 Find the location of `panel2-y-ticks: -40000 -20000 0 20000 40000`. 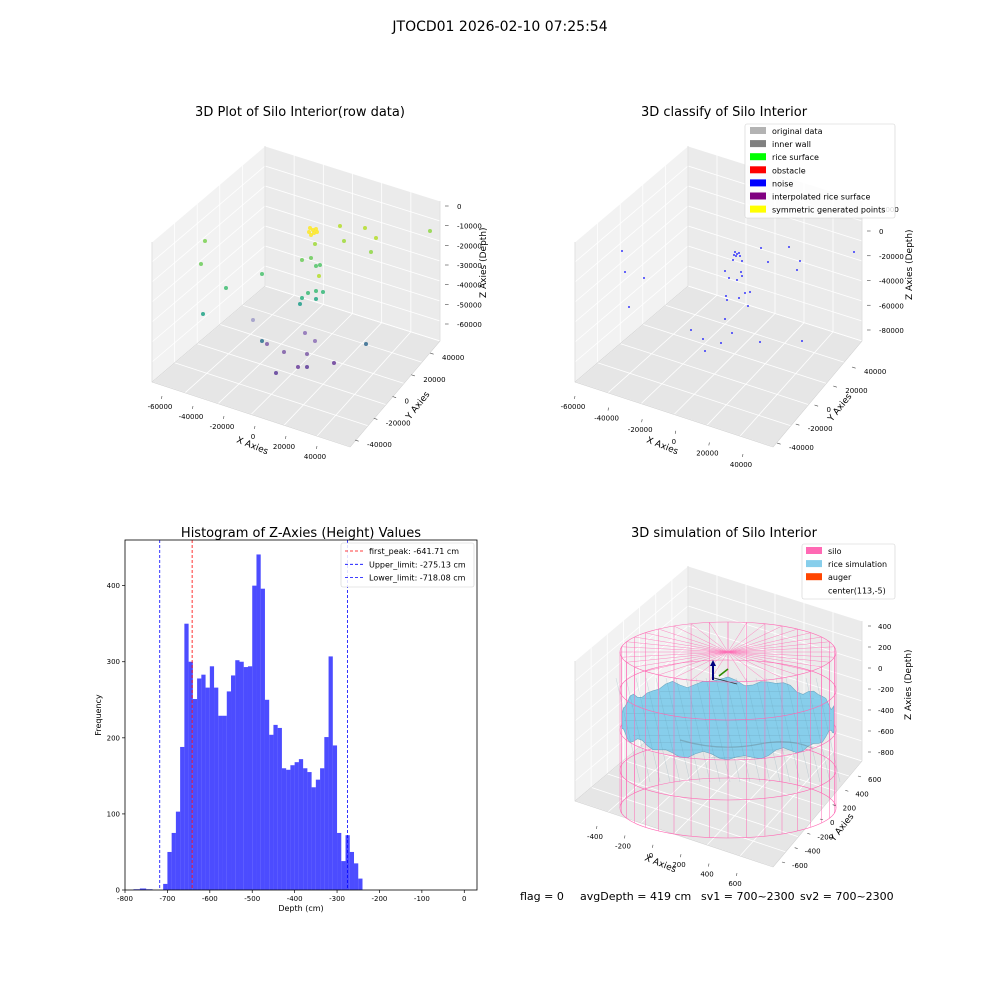

panel2-y-ticks: -40000 -20000 0 20000 40000 is located at coordinates (831, 409).